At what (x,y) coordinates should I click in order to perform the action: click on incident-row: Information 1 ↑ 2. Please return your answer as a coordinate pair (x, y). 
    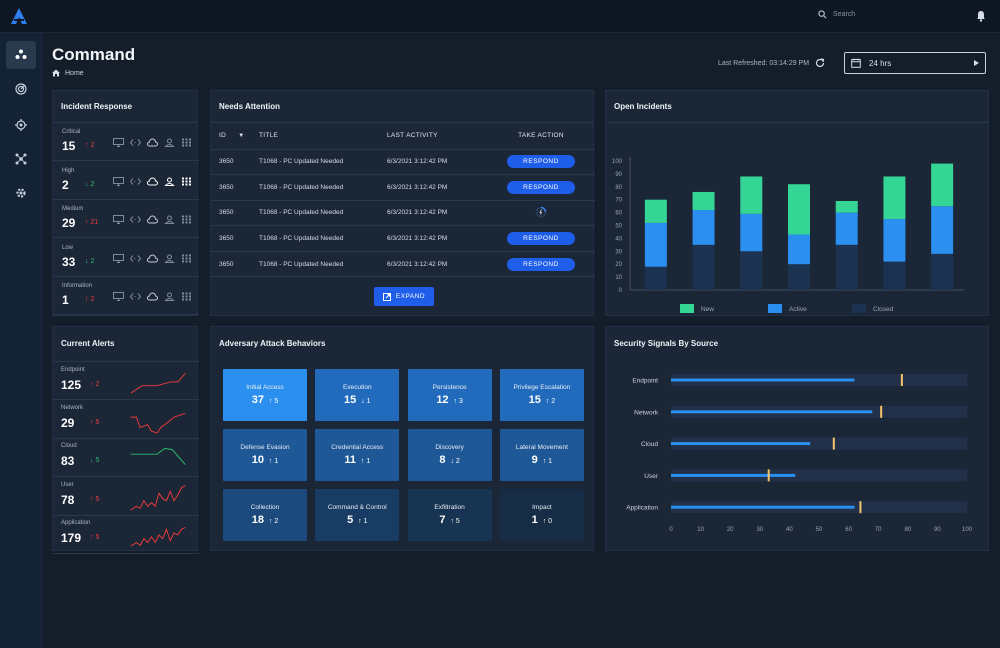
    Looking at the image, I should click on (126, 296).